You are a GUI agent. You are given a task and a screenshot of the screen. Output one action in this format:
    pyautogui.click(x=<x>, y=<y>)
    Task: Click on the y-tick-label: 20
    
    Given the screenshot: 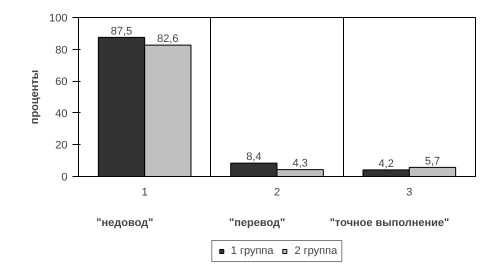 What is the action you would take?
    pyautogui.click(x=61, y=146)
    